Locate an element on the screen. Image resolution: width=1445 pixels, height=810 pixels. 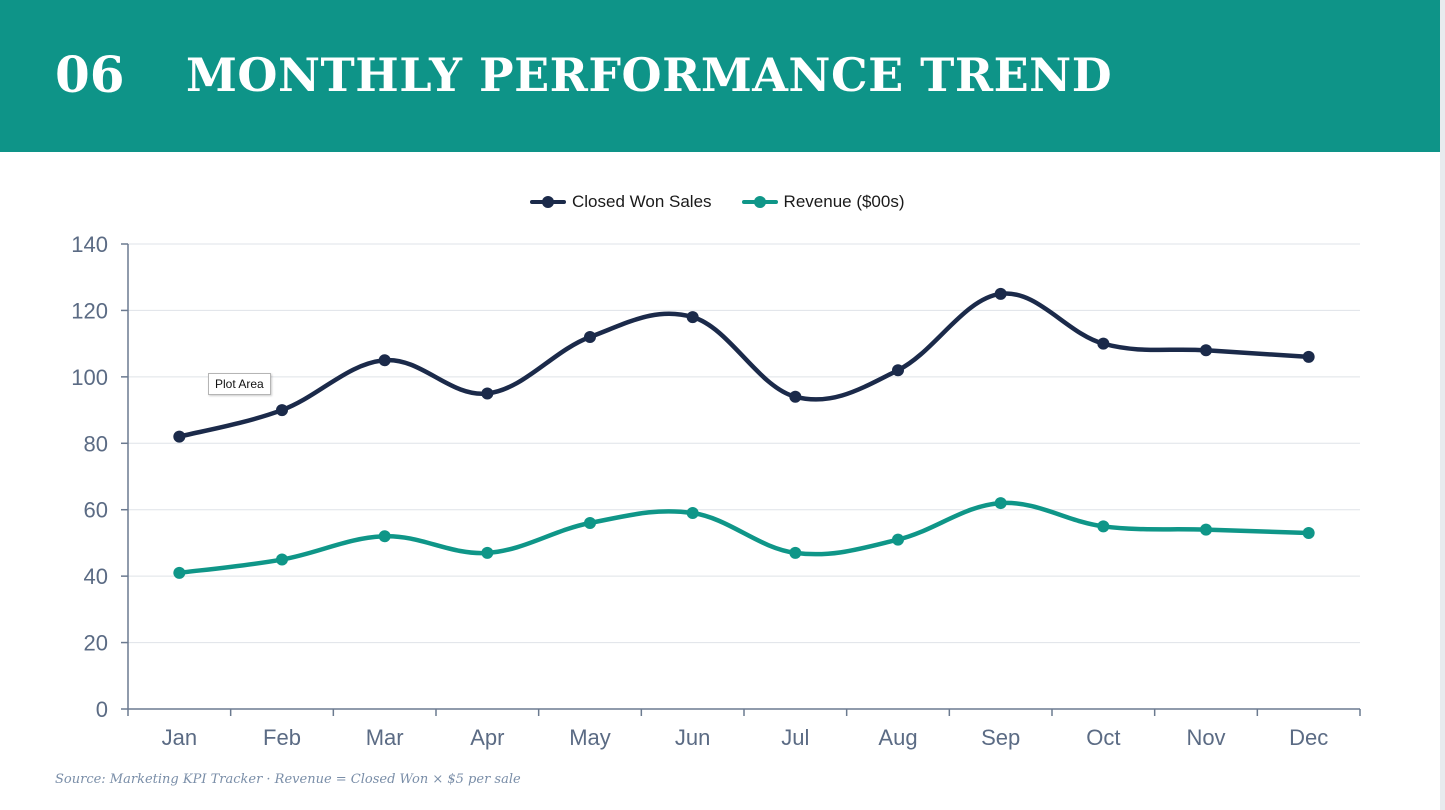
y-tick-label: 120 is located at coordinates (89, 310).